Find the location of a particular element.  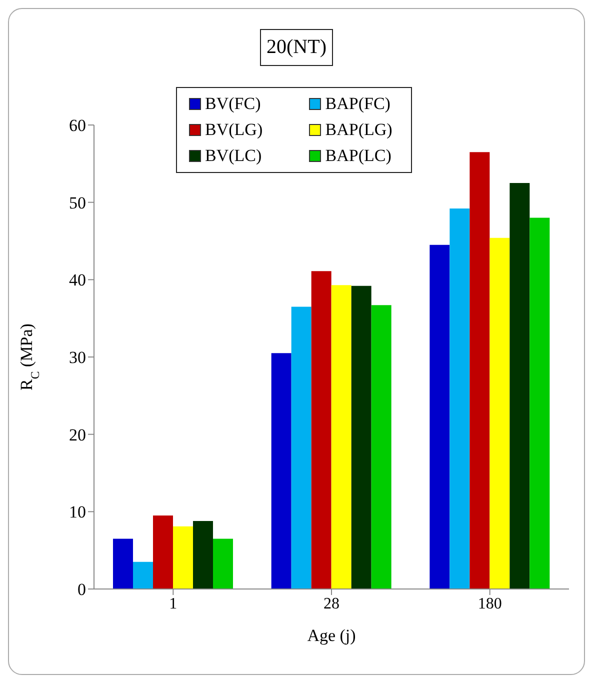

y-tick-label: 0 is located at coordinates (82, 590).